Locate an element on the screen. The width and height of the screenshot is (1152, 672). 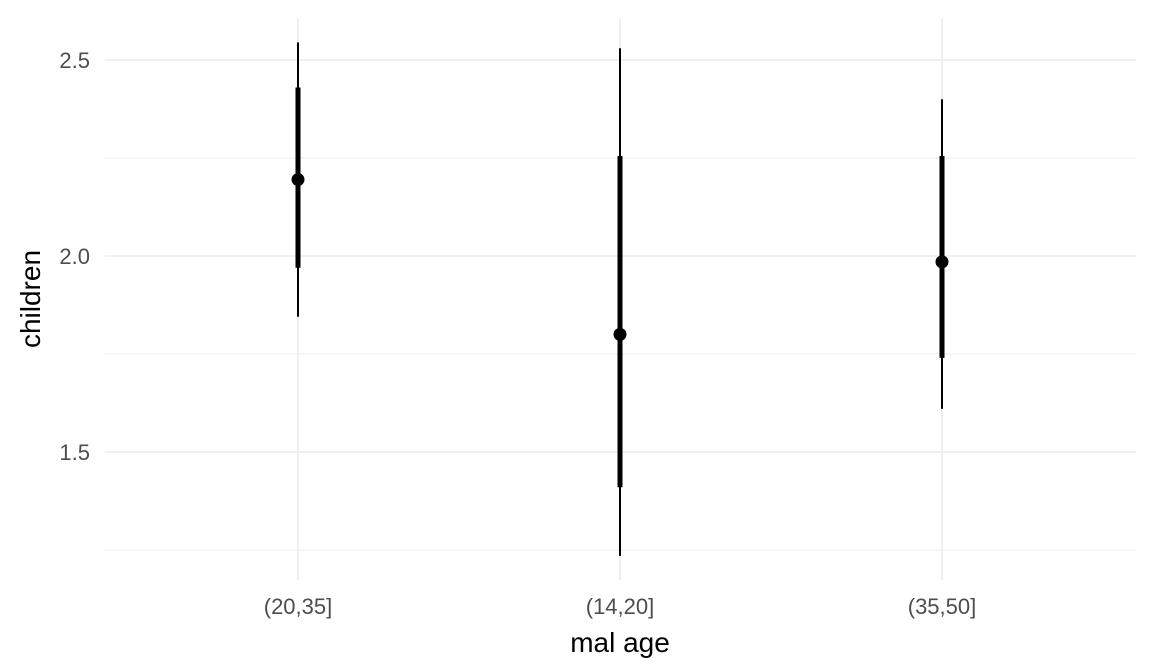
x-tick-label: (35,50] is located at coordinates (942, 606).